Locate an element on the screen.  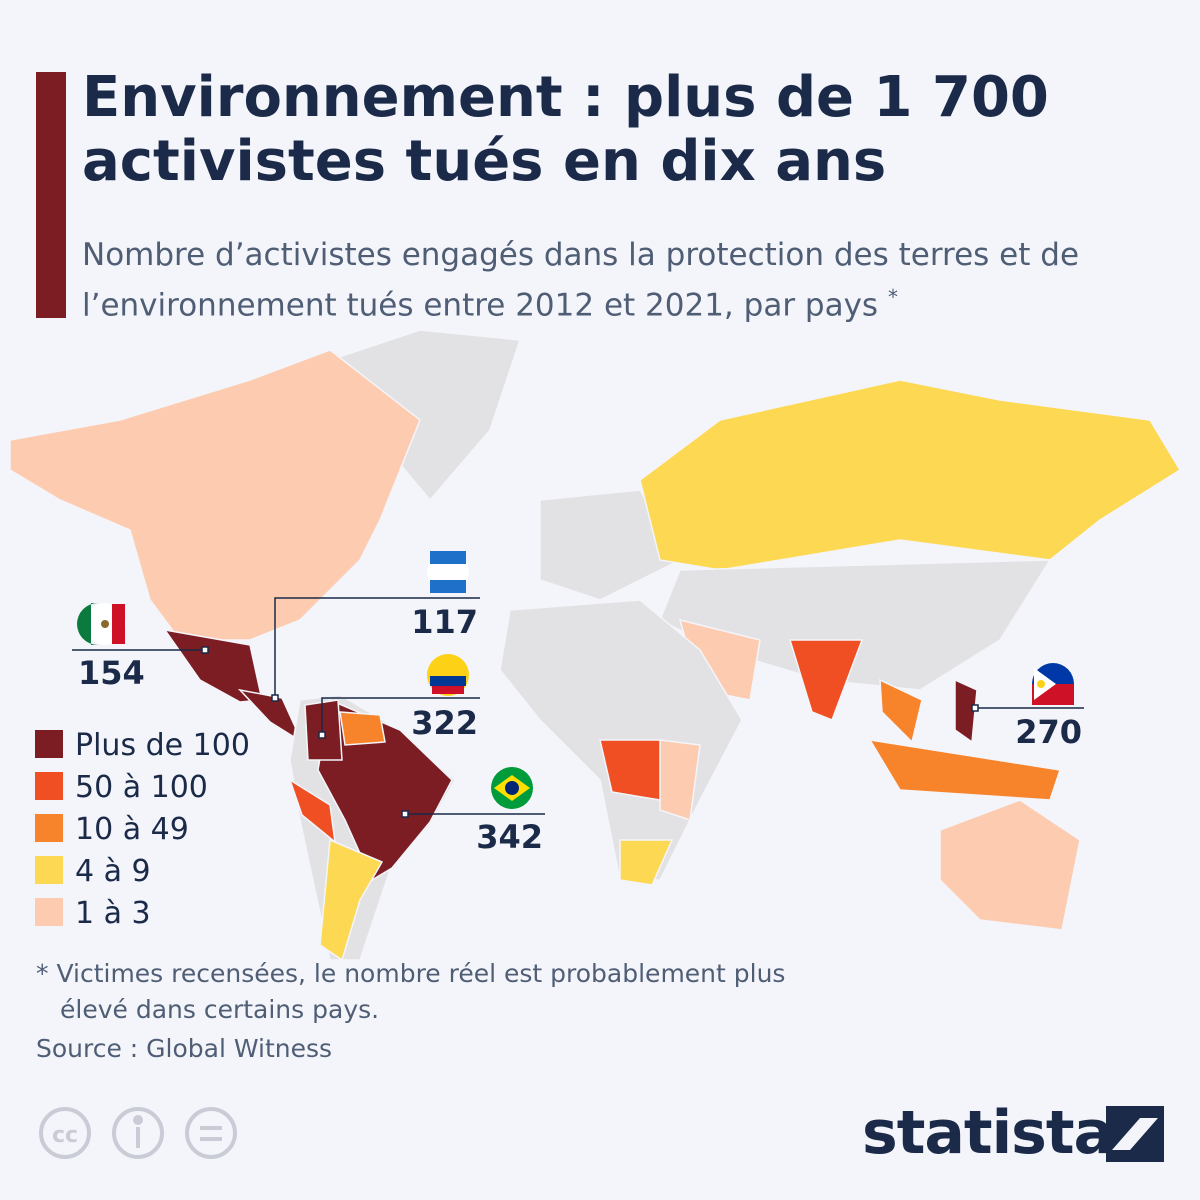
legend: Plus de 100 50 à 100 10 à 49 4 à 9 1 à 3 is located at coordinates (142, 829).